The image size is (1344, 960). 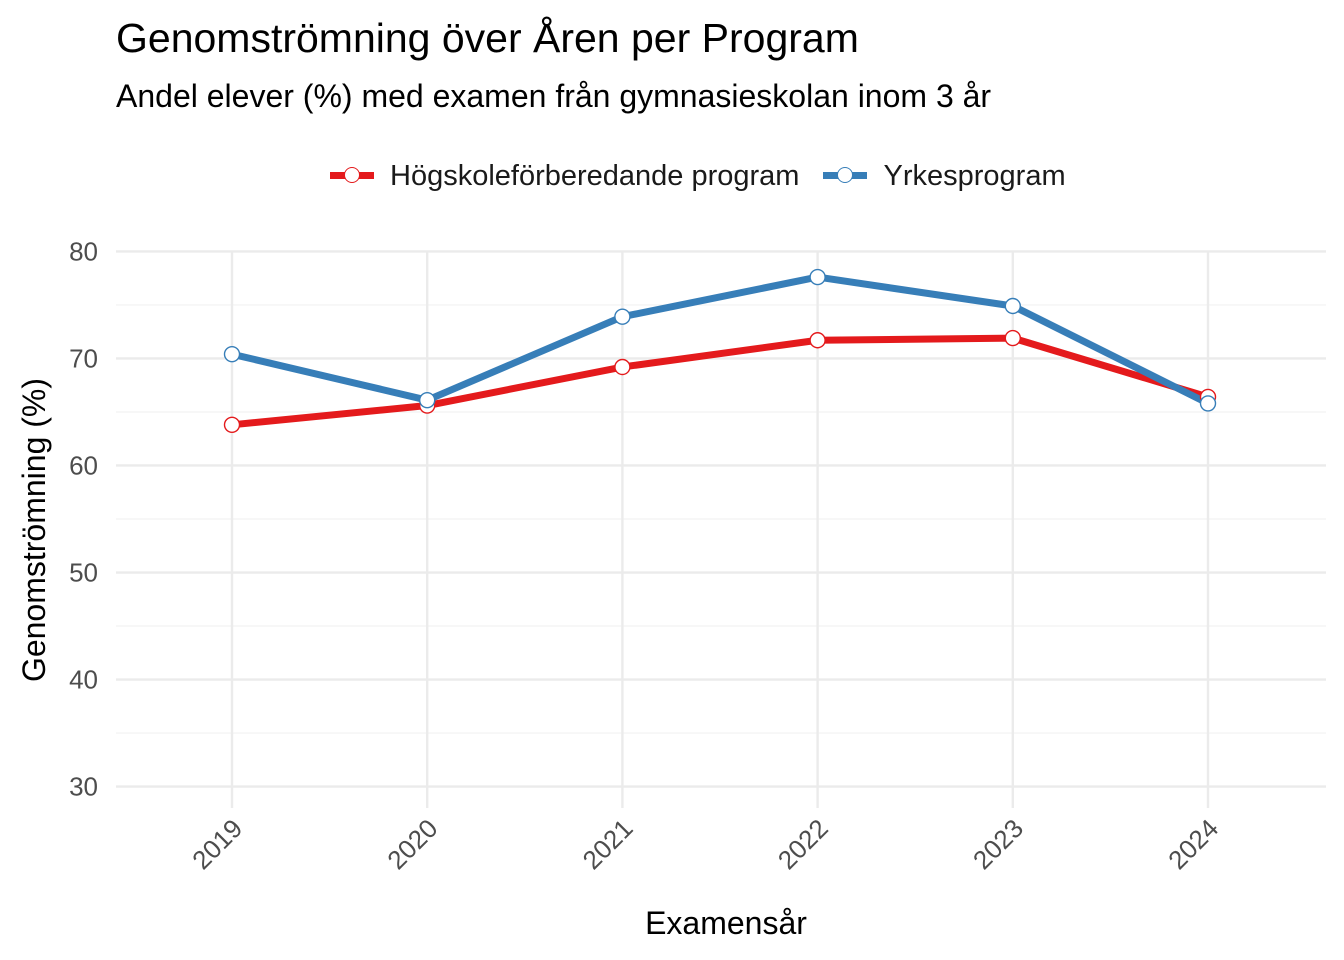 I want to click on series-layer, so click(x=720, y=351).